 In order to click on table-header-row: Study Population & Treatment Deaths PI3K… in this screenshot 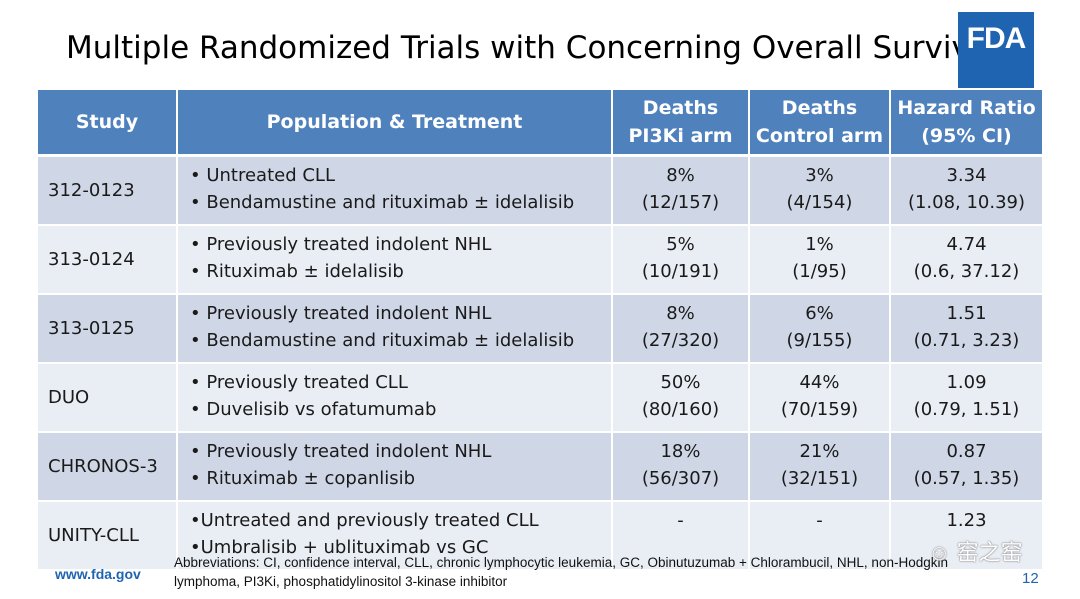, I will do `click(540, 123)`.